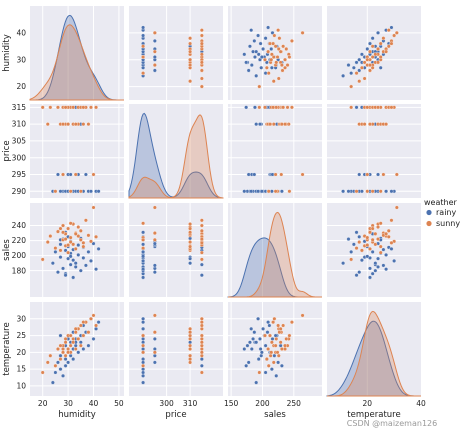  I want to click on y-tick-sales: 240, so click(19, 225).